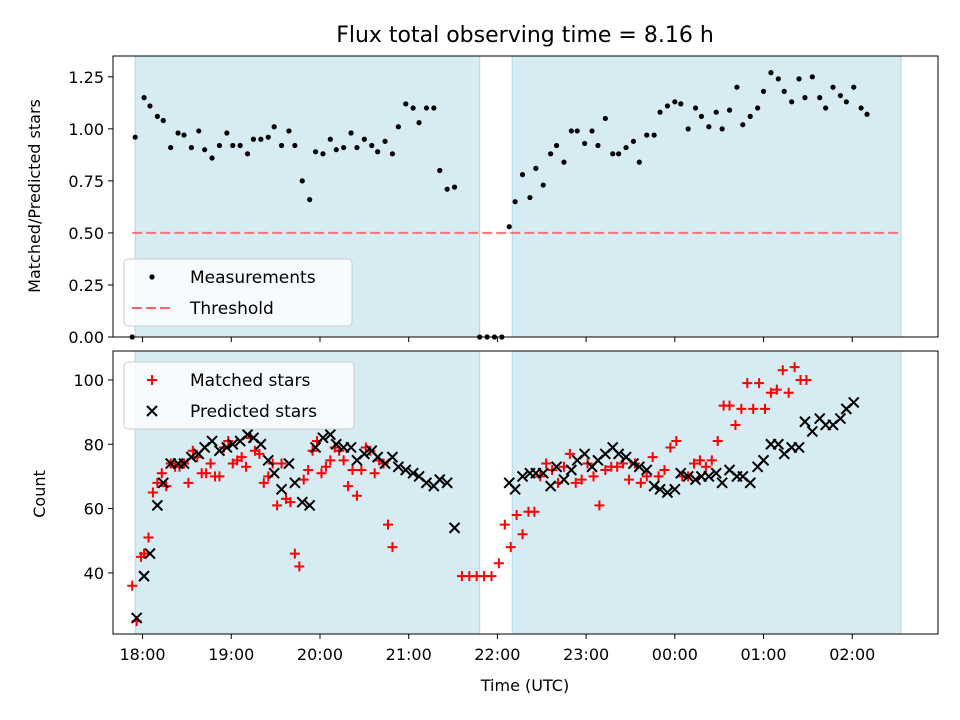 The image size is (960, 720). What do you see at coordinates (86, 233) in the screenshot?
I see `top-ytick-label: 0.50` at bounding box center [86, 233].